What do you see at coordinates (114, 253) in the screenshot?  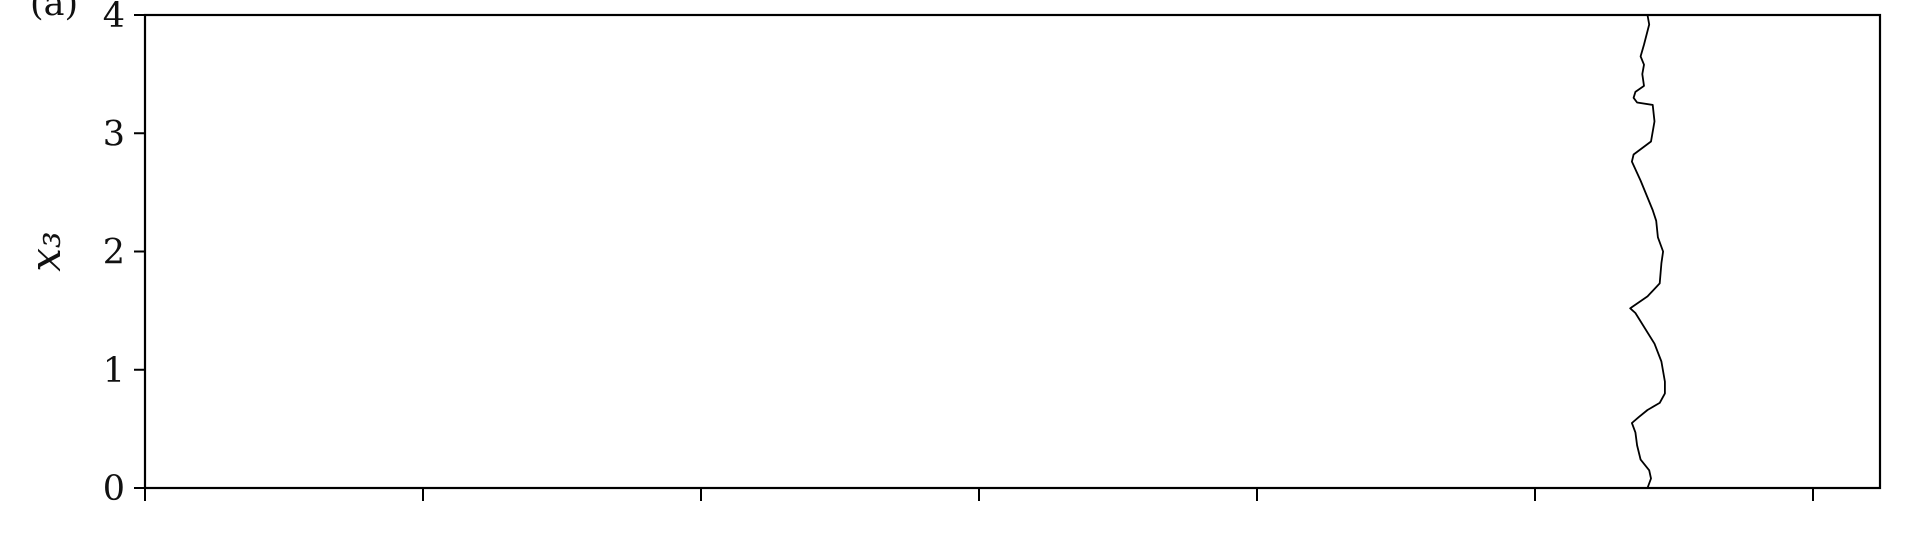 I see `y-tick-label: 2` at bounding box center [114, 253].